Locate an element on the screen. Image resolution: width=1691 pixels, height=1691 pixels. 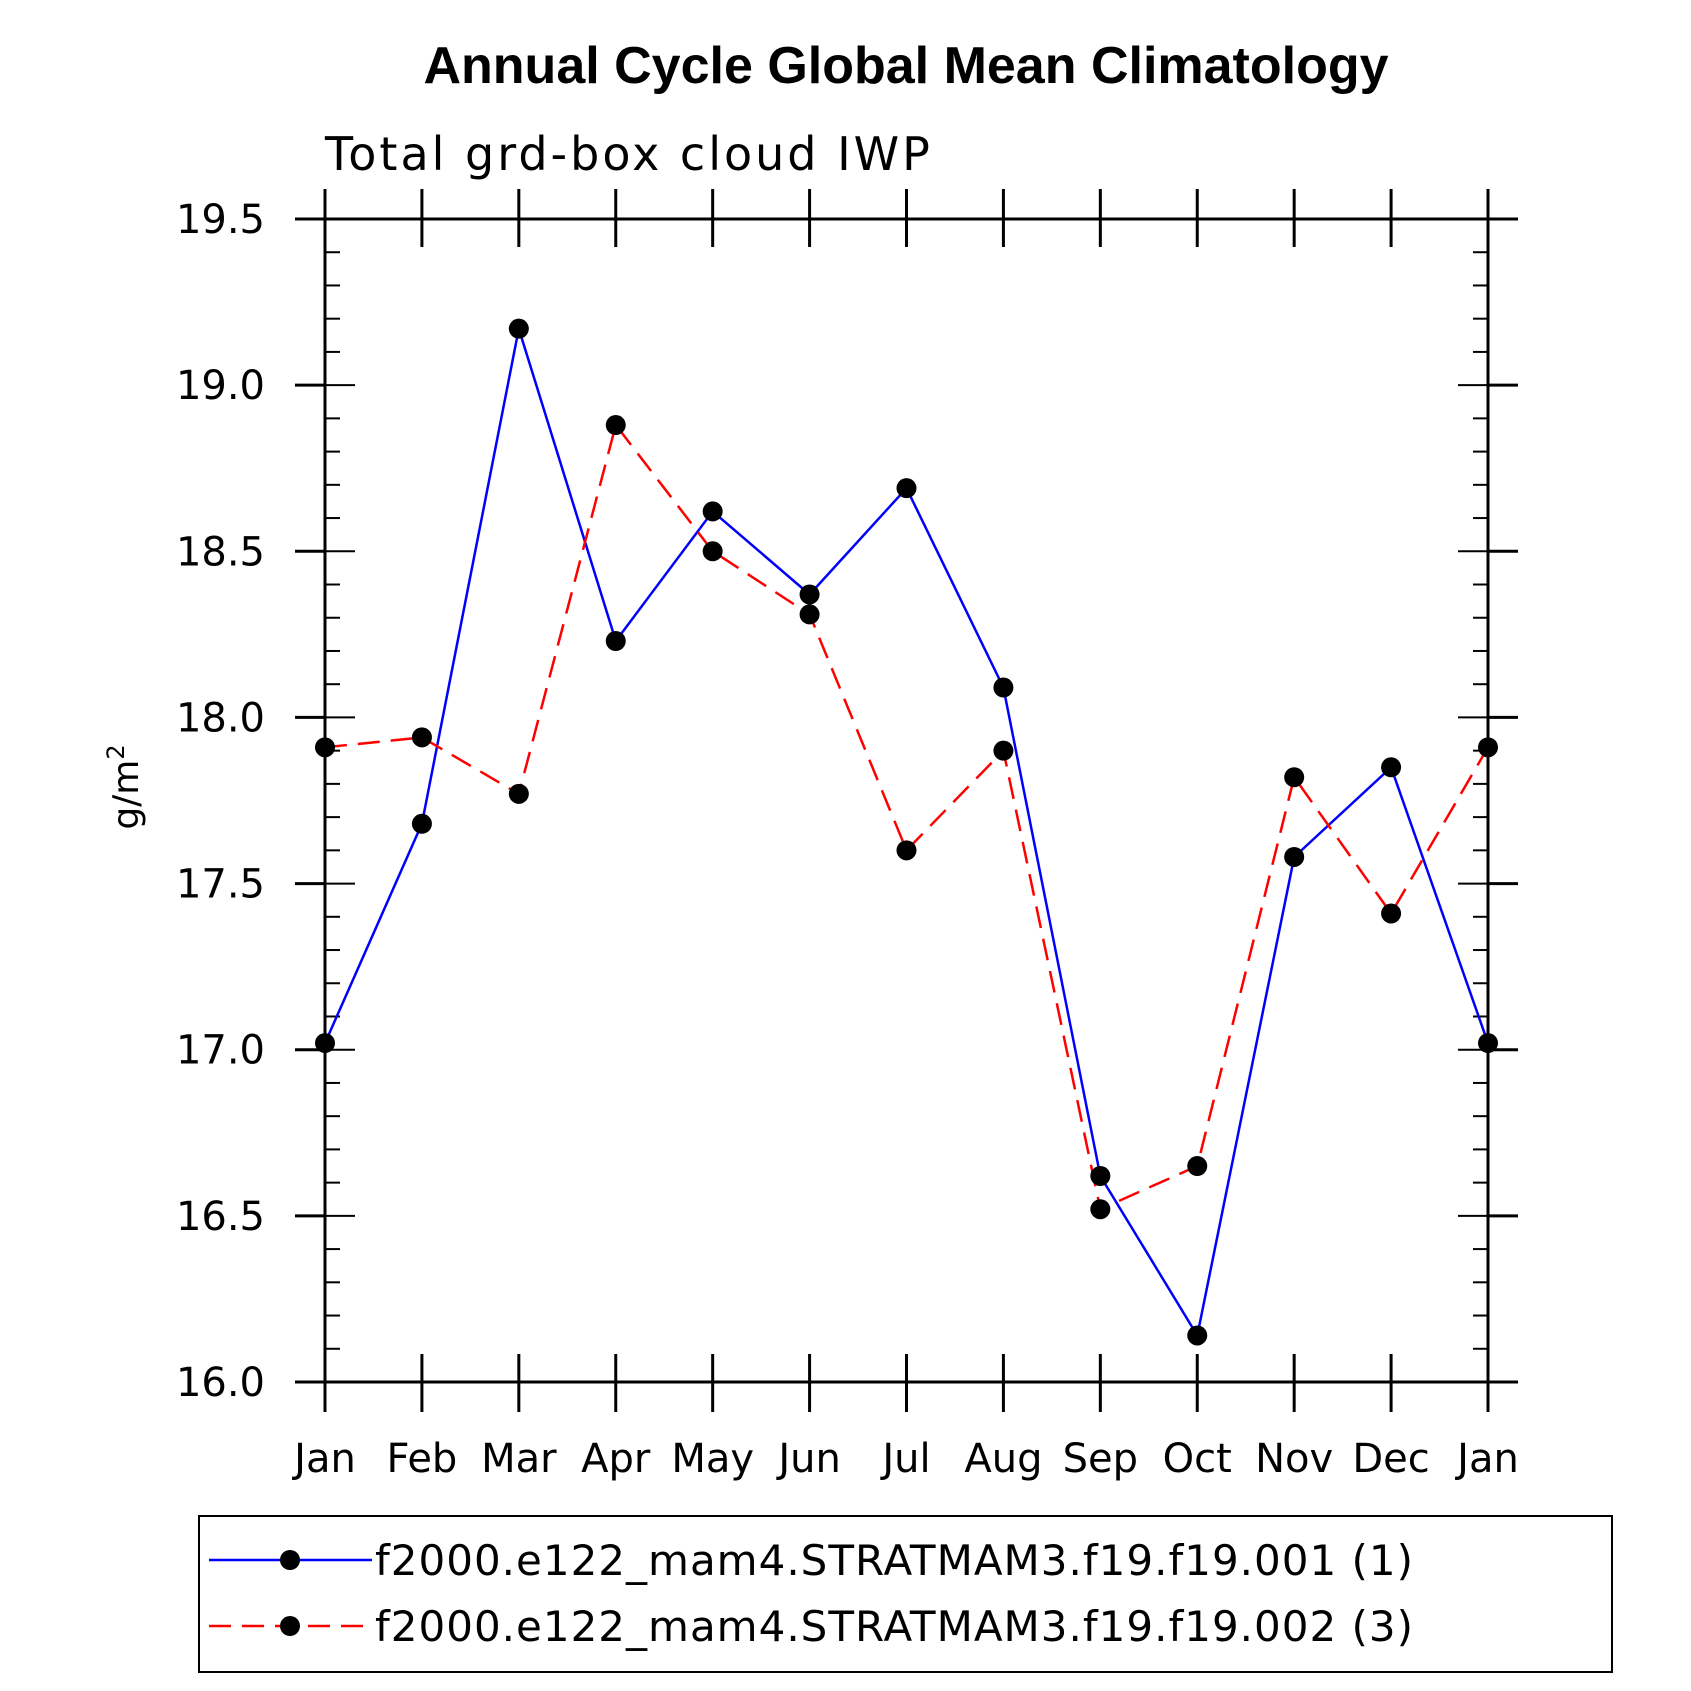
y-tick-label: 17.0 is located at coordinates (220, 1051).